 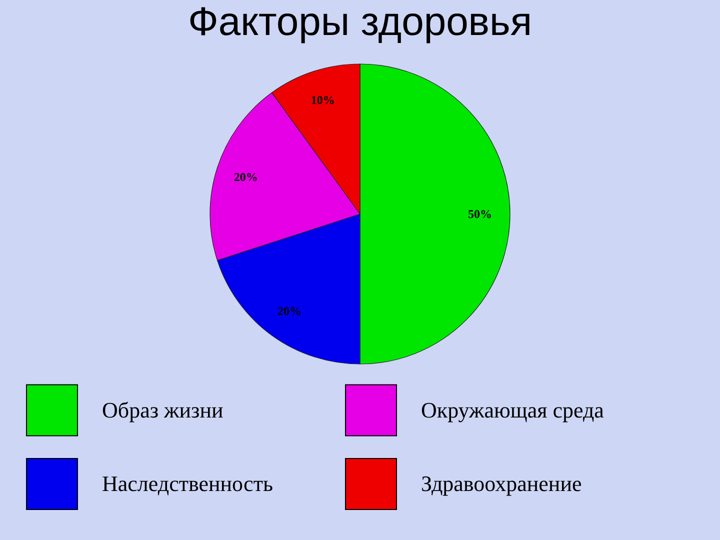 What do you see at coordinates (512, 409) in the screenshot?
I see `legend-label: Окружающая среда` at bounding box center [512, 409].